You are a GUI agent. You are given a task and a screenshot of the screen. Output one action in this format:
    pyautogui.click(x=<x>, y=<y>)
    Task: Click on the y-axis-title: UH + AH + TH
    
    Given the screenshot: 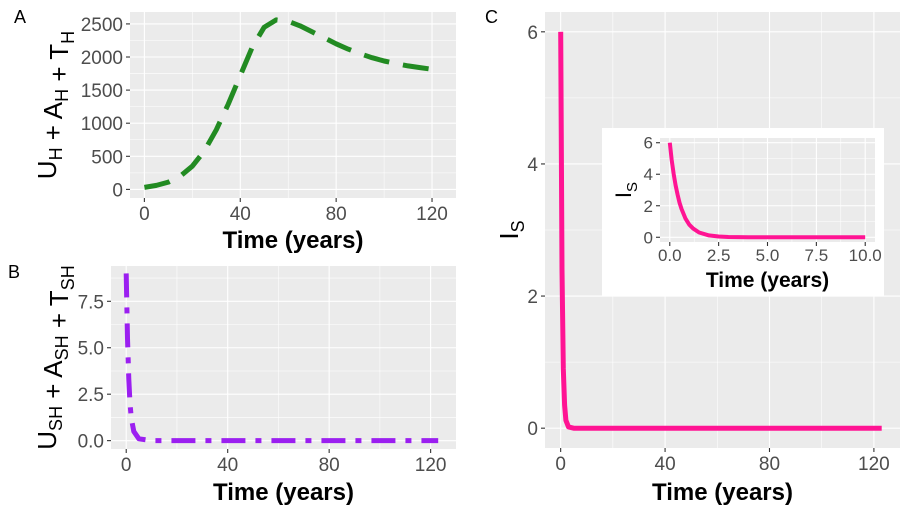 What is the action you would take?
    pyautogui.click(x=55, y=105)
    